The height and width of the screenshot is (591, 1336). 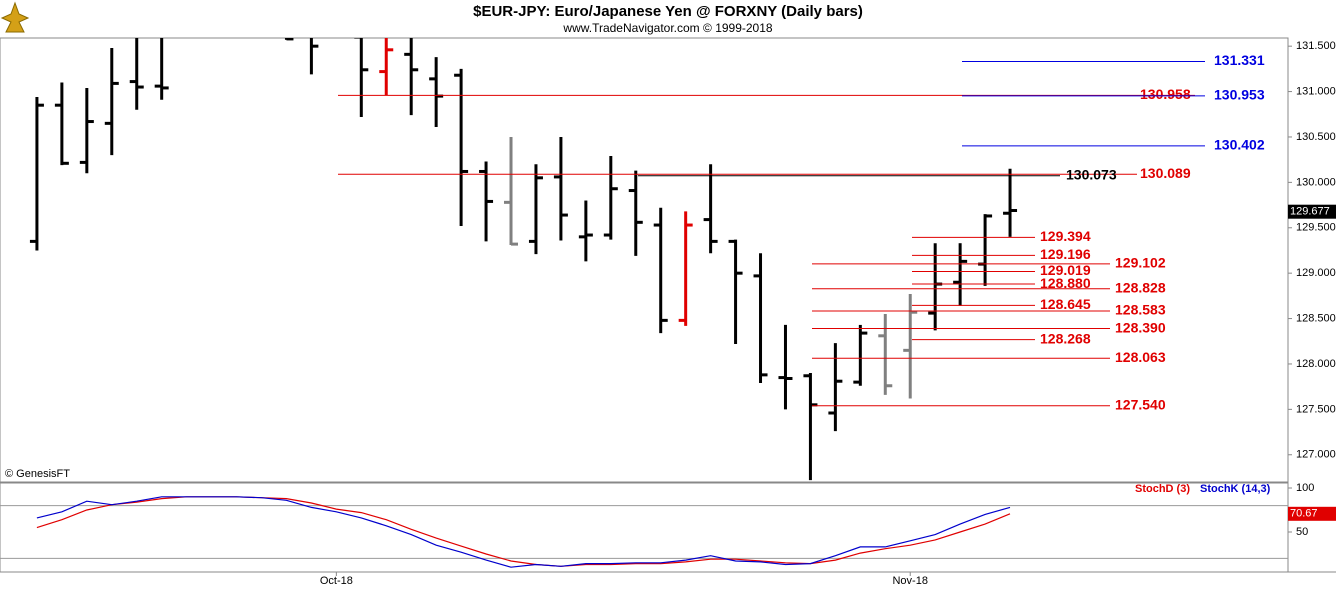 What do you see at coordinates (1065, 304) in the screenshot?
I see `level-label: 128.645` at bounding box center [1065, 304].